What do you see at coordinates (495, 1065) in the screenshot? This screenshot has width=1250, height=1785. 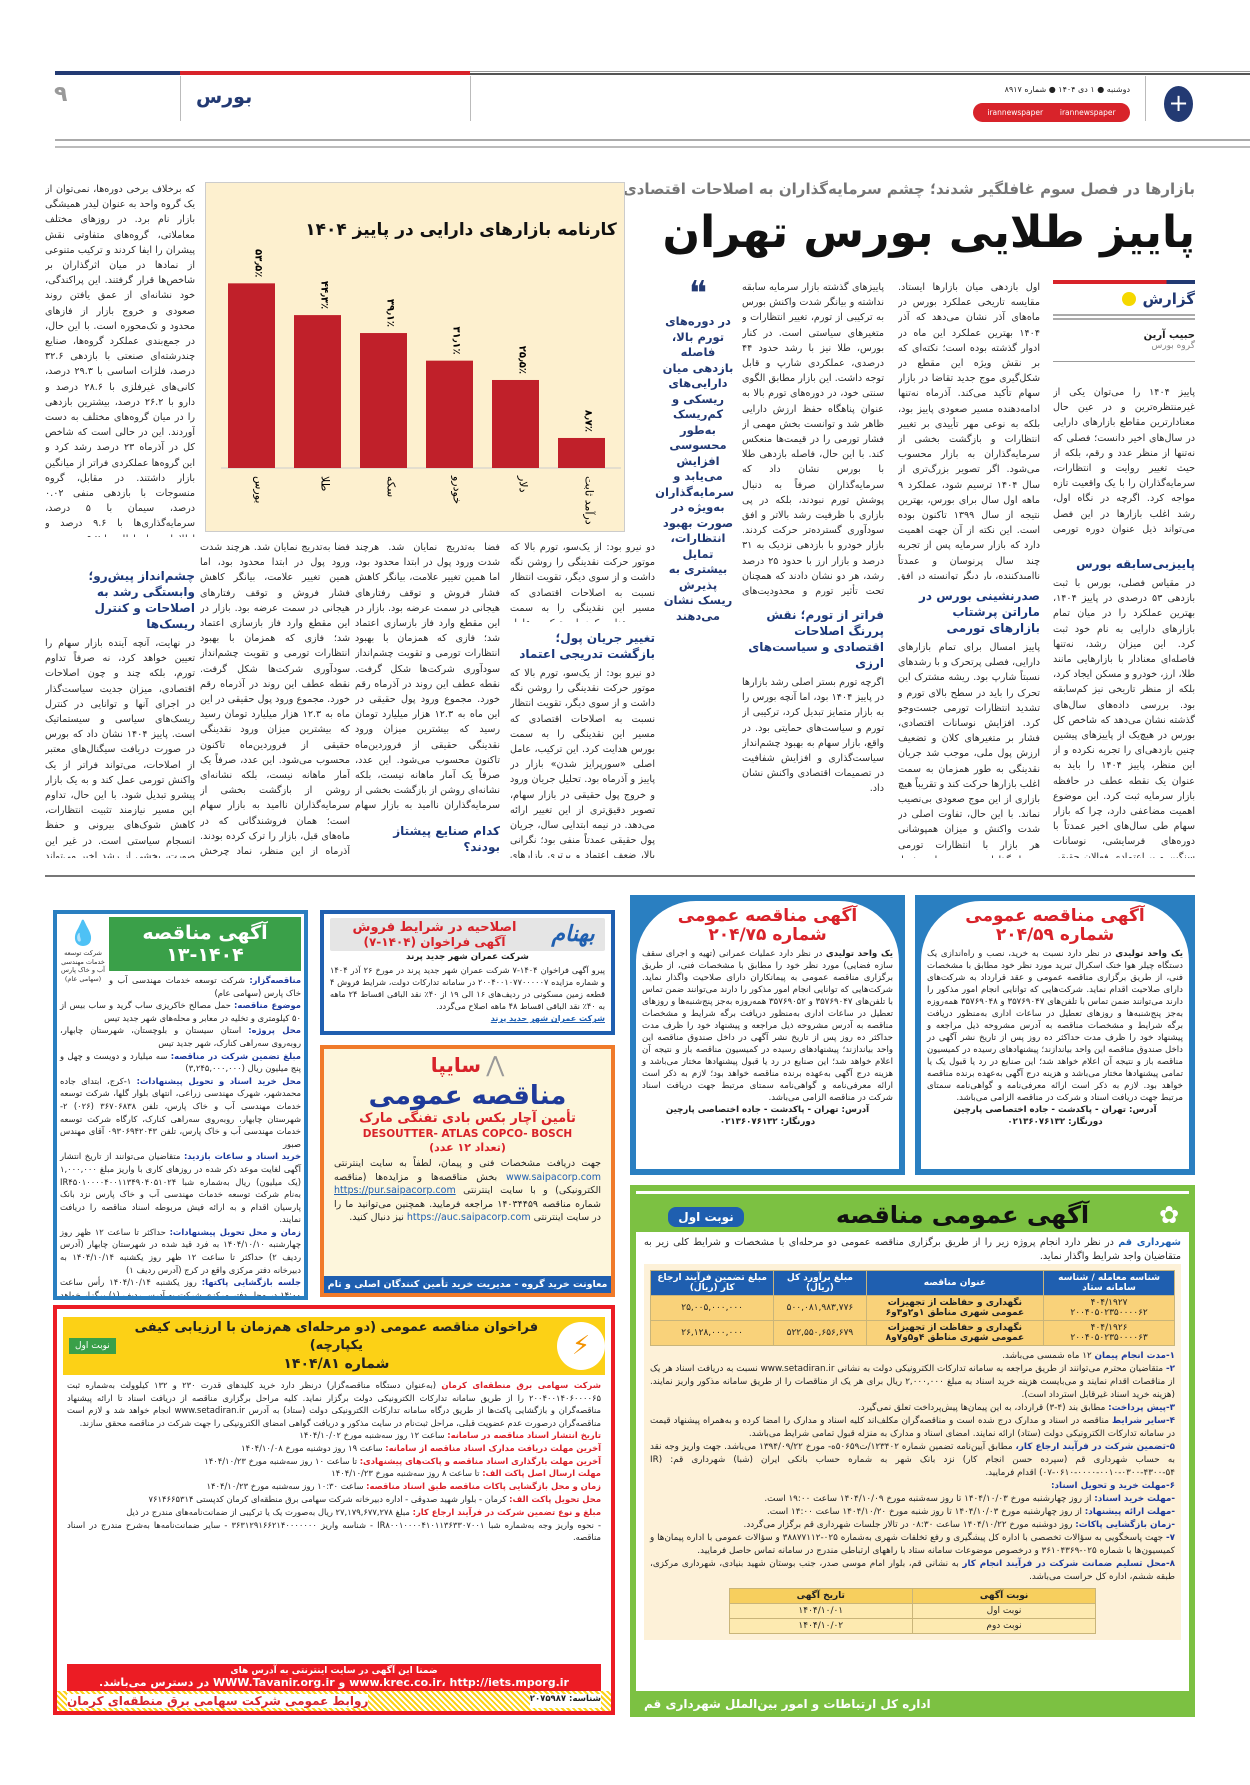 I see `saipa-logo-icon: ⋀` at bounding box center [495, 1065].